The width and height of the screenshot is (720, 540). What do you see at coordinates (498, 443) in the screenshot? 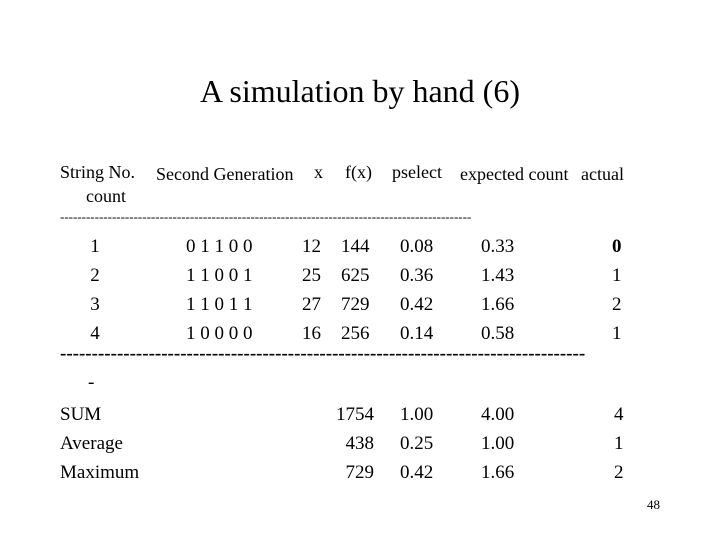
I see `summary-expected: 1.00` at bounding box center [498, 443].